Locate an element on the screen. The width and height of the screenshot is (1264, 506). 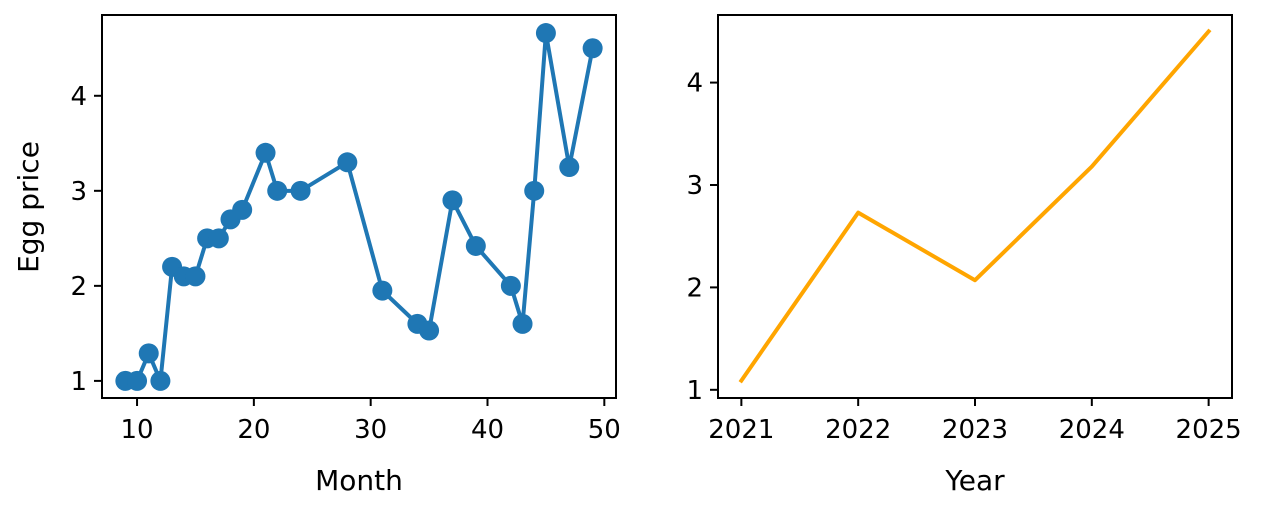
x-axis-label: Year is located at coordinates (974, 480).